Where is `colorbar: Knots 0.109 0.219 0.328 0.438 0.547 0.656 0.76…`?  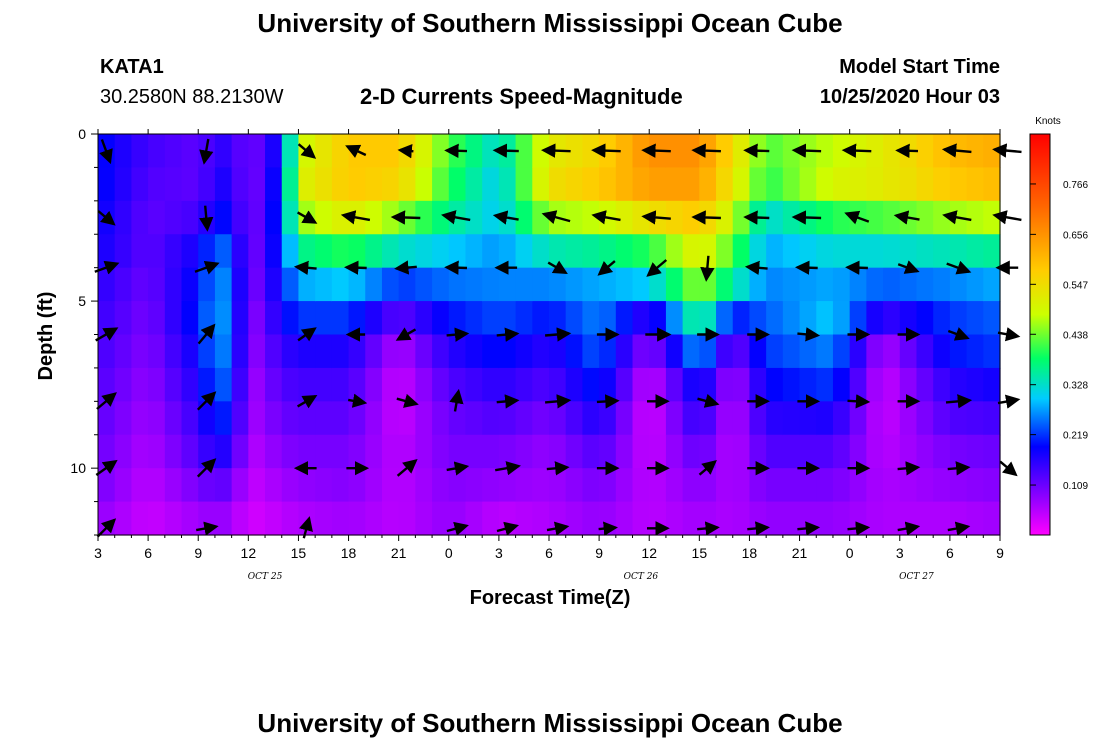 colorbar: Knots 0.109 0.219 0.328 0.438 0.547 0.656 0.76… is located at coordinates (1058, 326).